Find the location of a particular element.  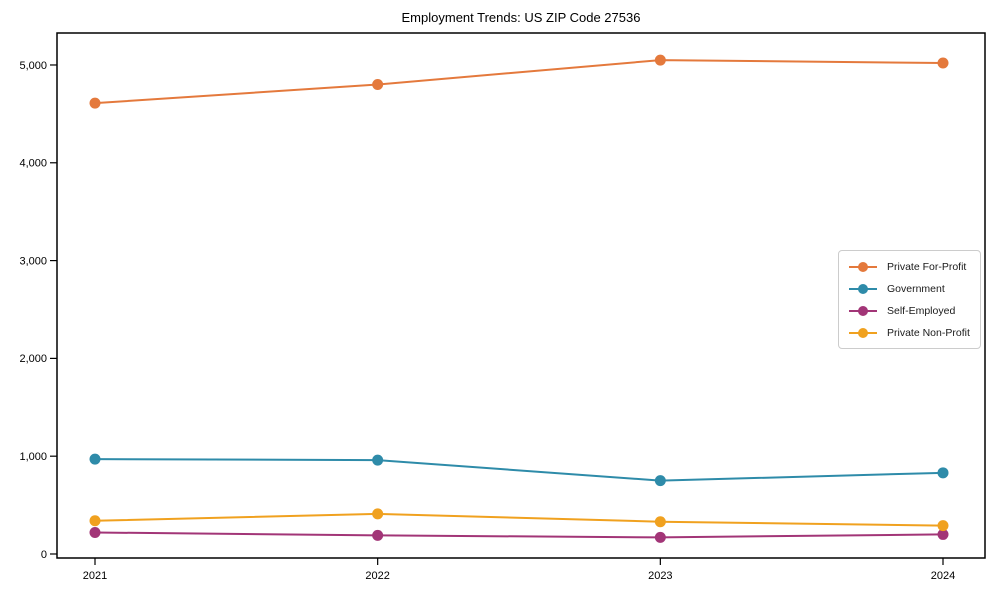

data-point-self-employed-2021 is located at coordinates (95, 532).